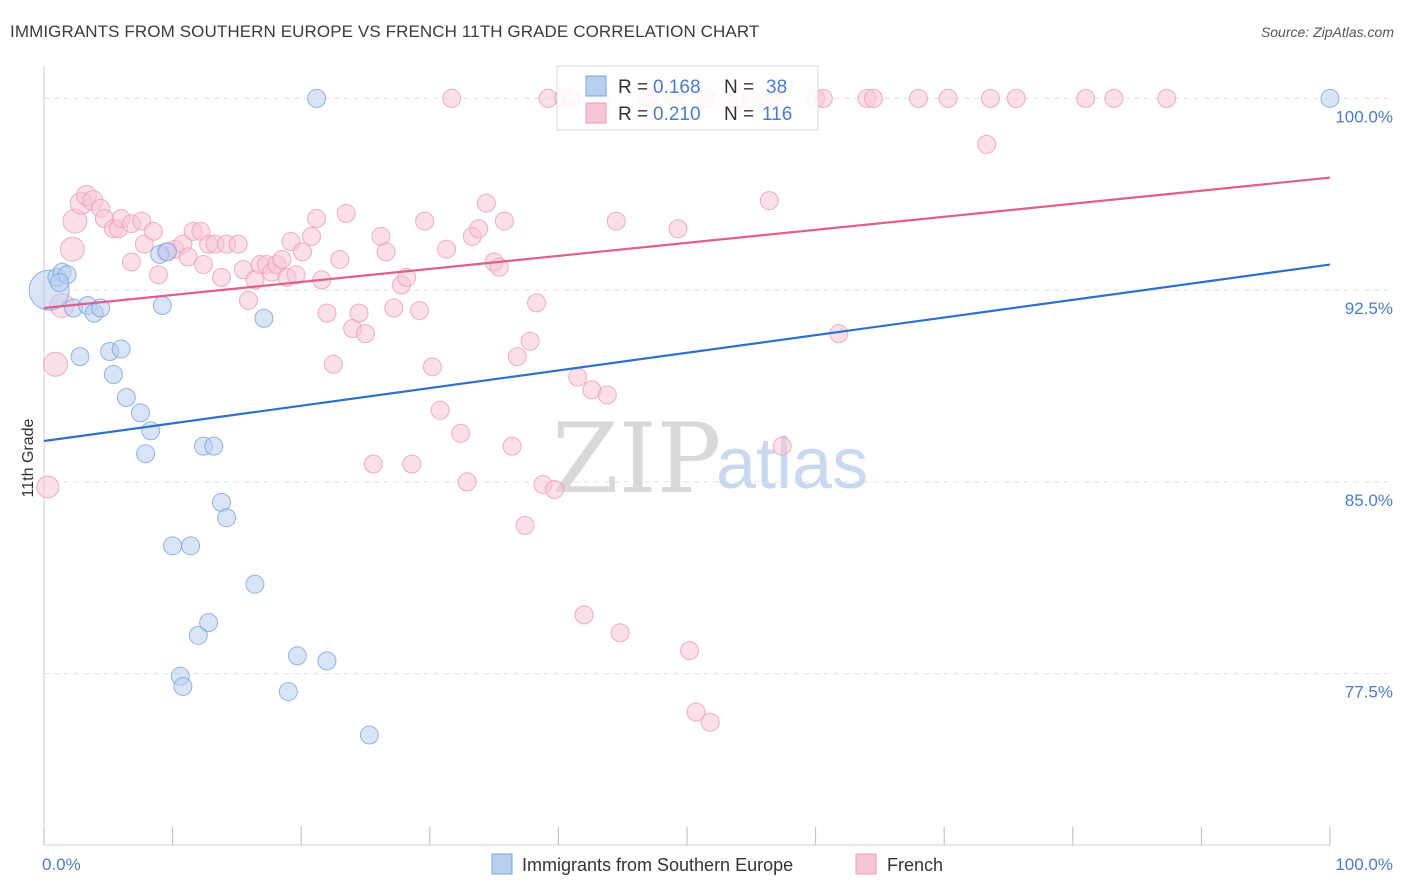 The image size is (1406, 892). I want to click on y-tick-label: 100.0%, so click(1364, 116).